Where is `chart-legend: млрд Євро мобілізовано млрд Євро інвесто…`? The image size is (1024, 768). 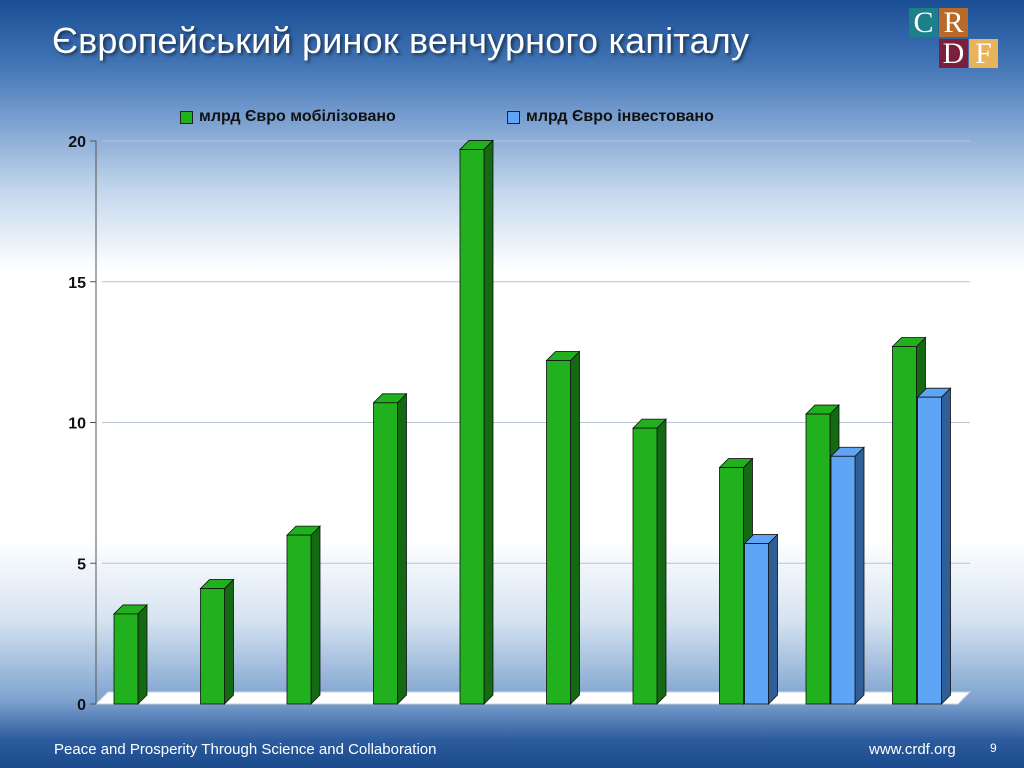
chart-legend: млрд Євро мобілізовано млрд Євро інвесто… is located at coordinates (512, 119).